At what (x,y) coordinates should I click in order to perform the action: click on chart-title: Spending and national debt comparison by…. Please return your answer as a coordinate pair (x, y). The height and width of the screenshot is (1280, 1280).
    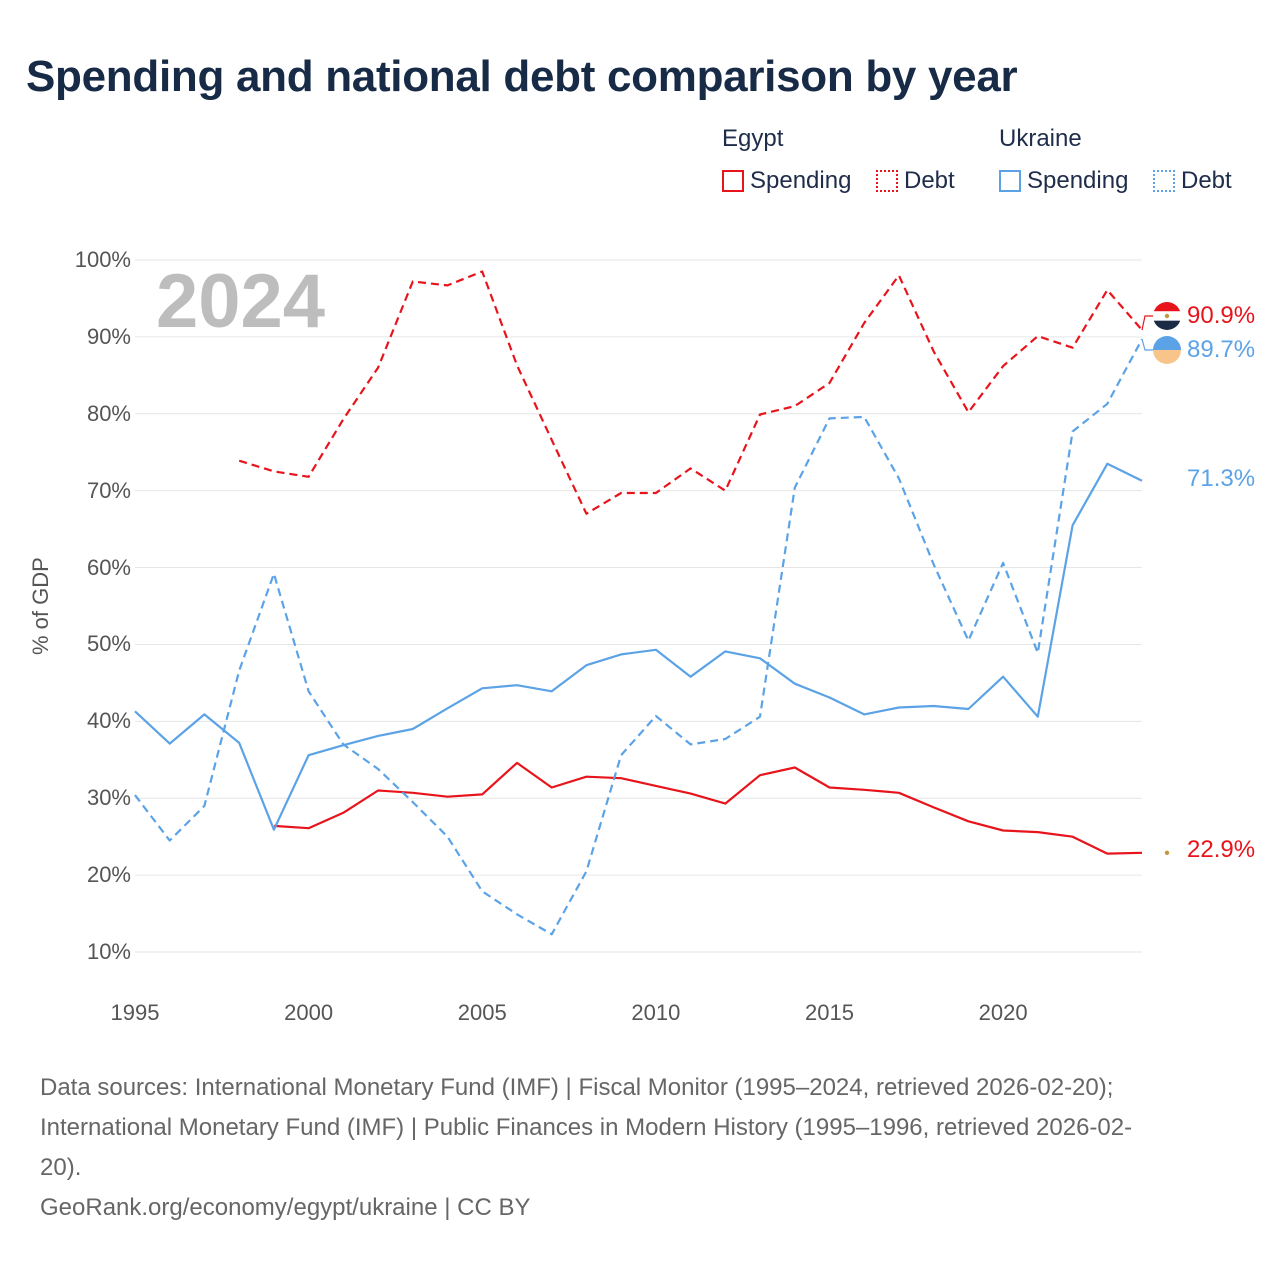
    Looking at the image, I should click on (522, 76).